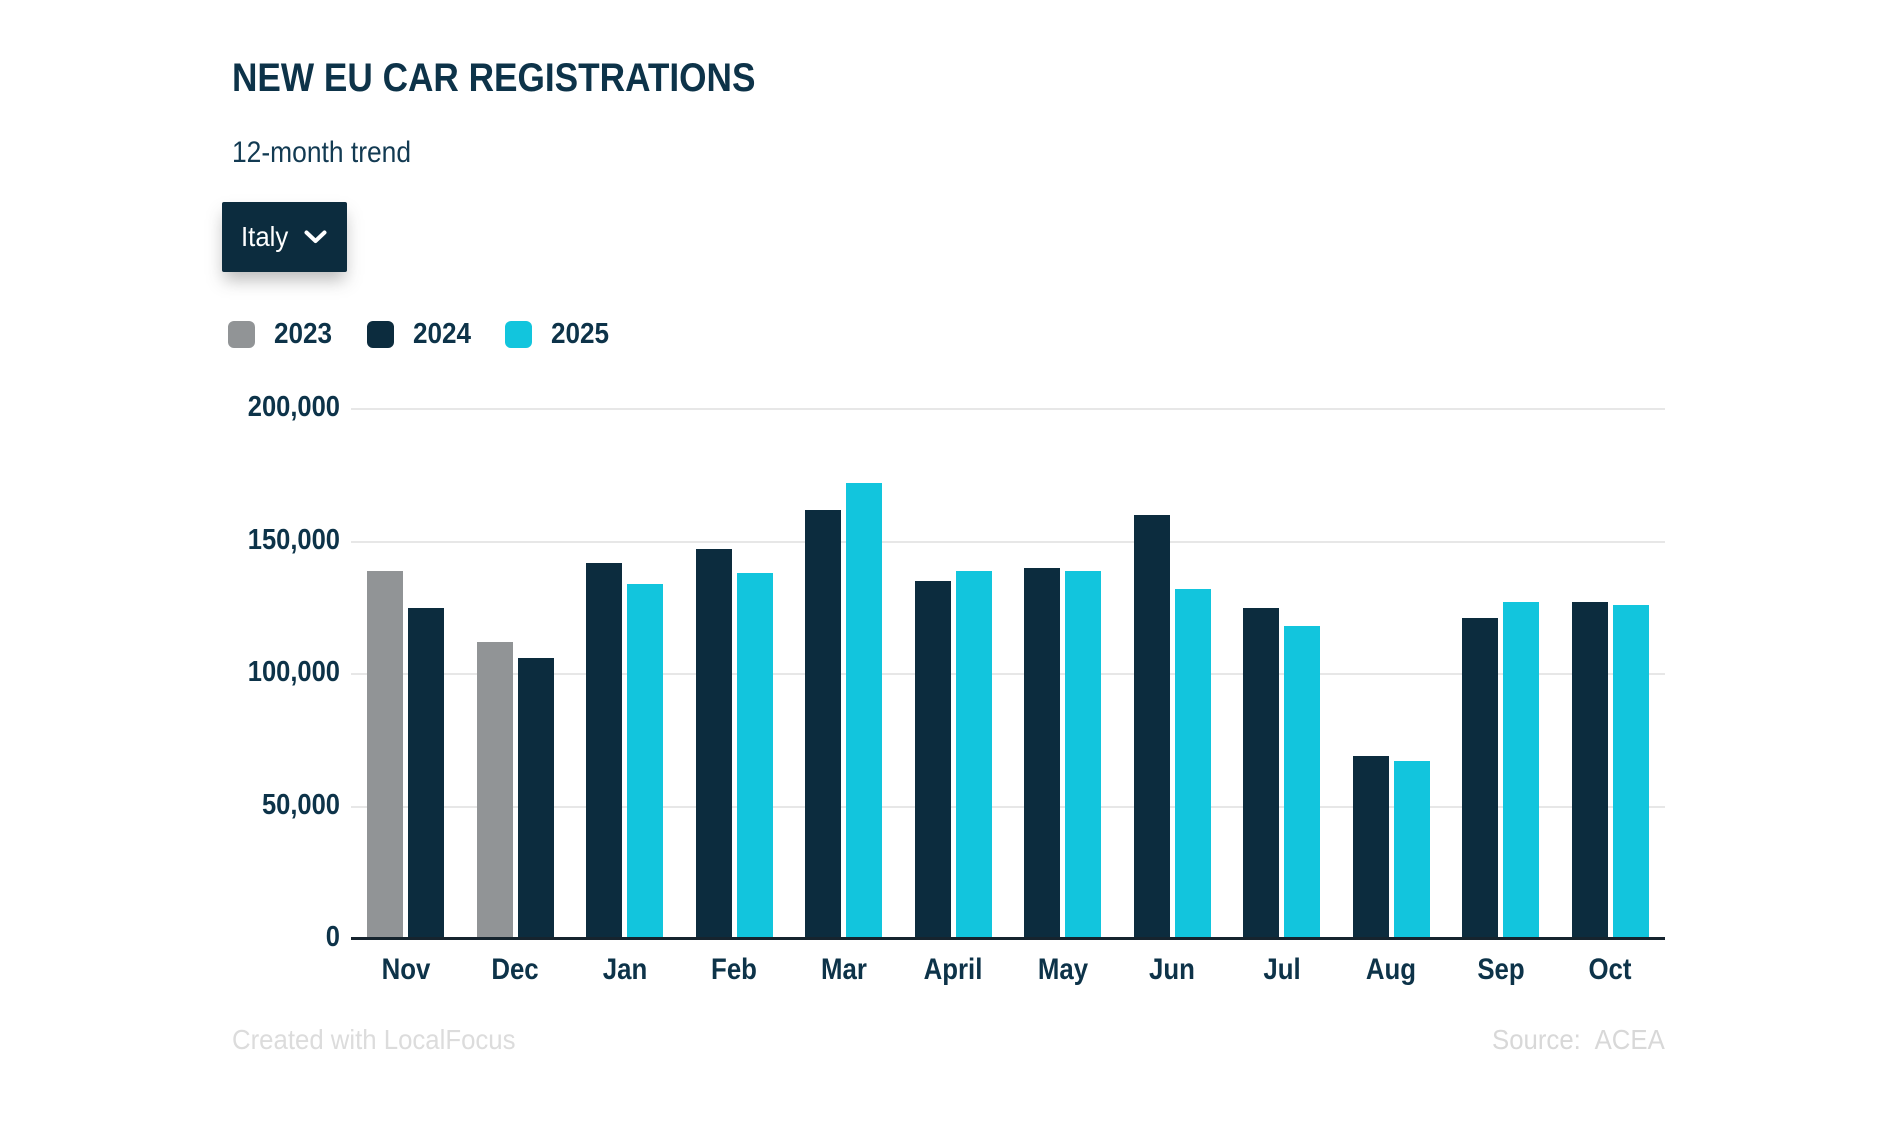 The width and height of the screenshot is (1904, 1134). What do you see at coordinates (734, 969) in the screenshot?
I see `x-tick-feb: Feb` at bounding box center [734, 969].